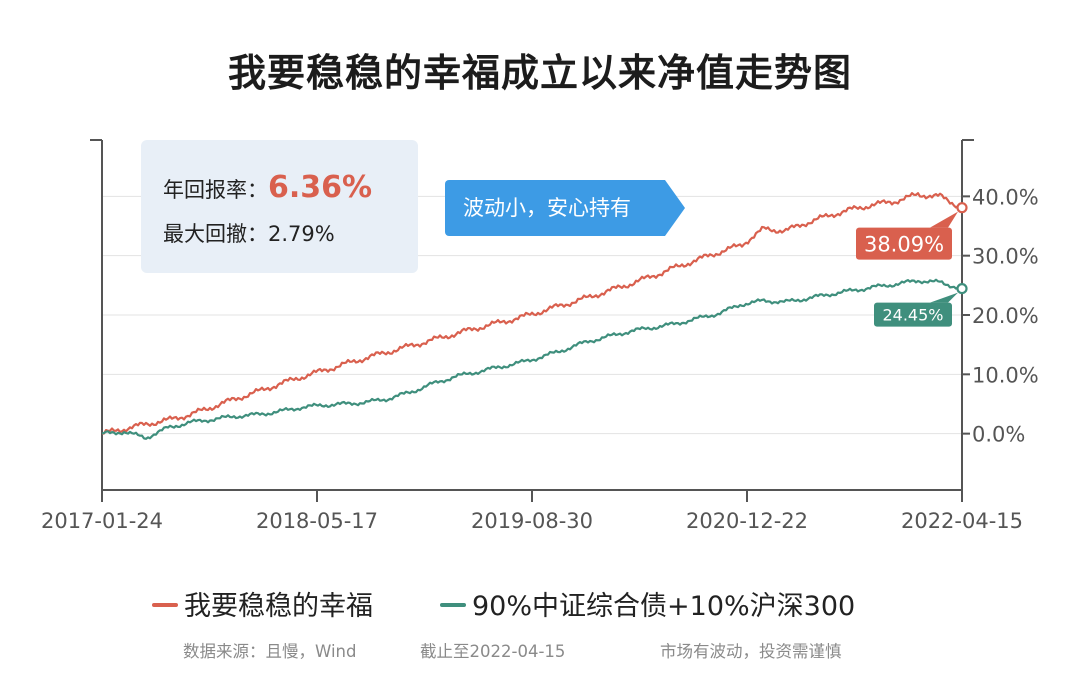  I want to click on legend-swatch-series2, so click(453, 604).